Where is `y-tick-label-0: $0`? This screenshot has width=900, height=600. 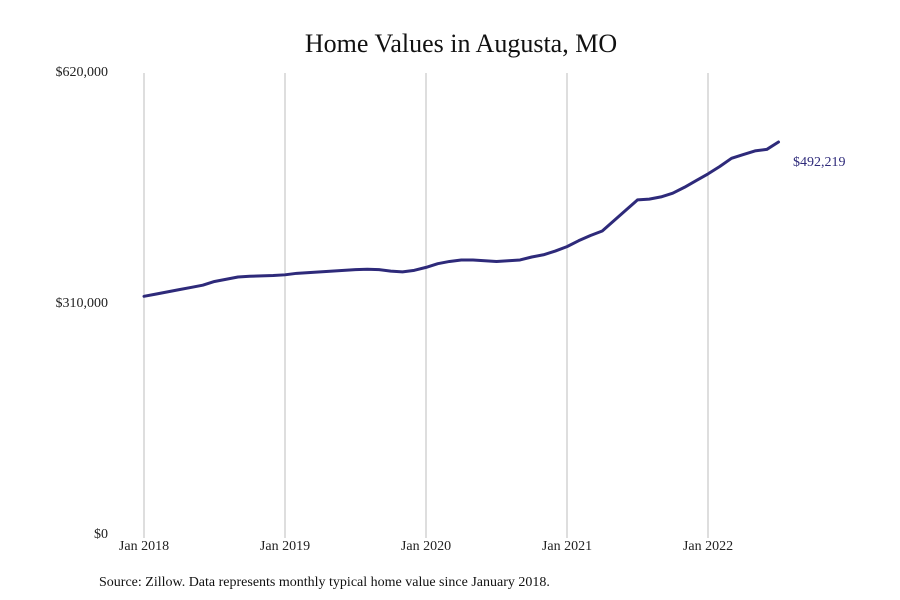
y-tick-label-0: $0 is located at coordinates (101, 534).